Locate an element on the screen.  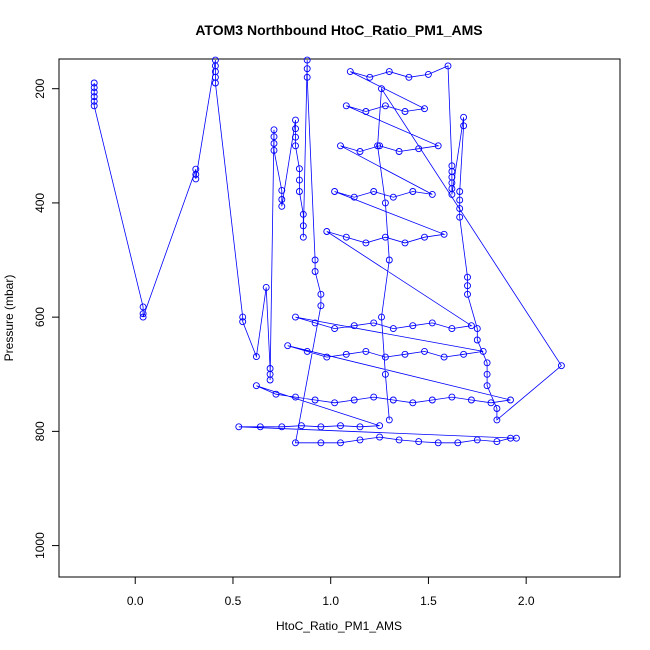
y-tick-label: 600 is located at coordinates (40, 317).